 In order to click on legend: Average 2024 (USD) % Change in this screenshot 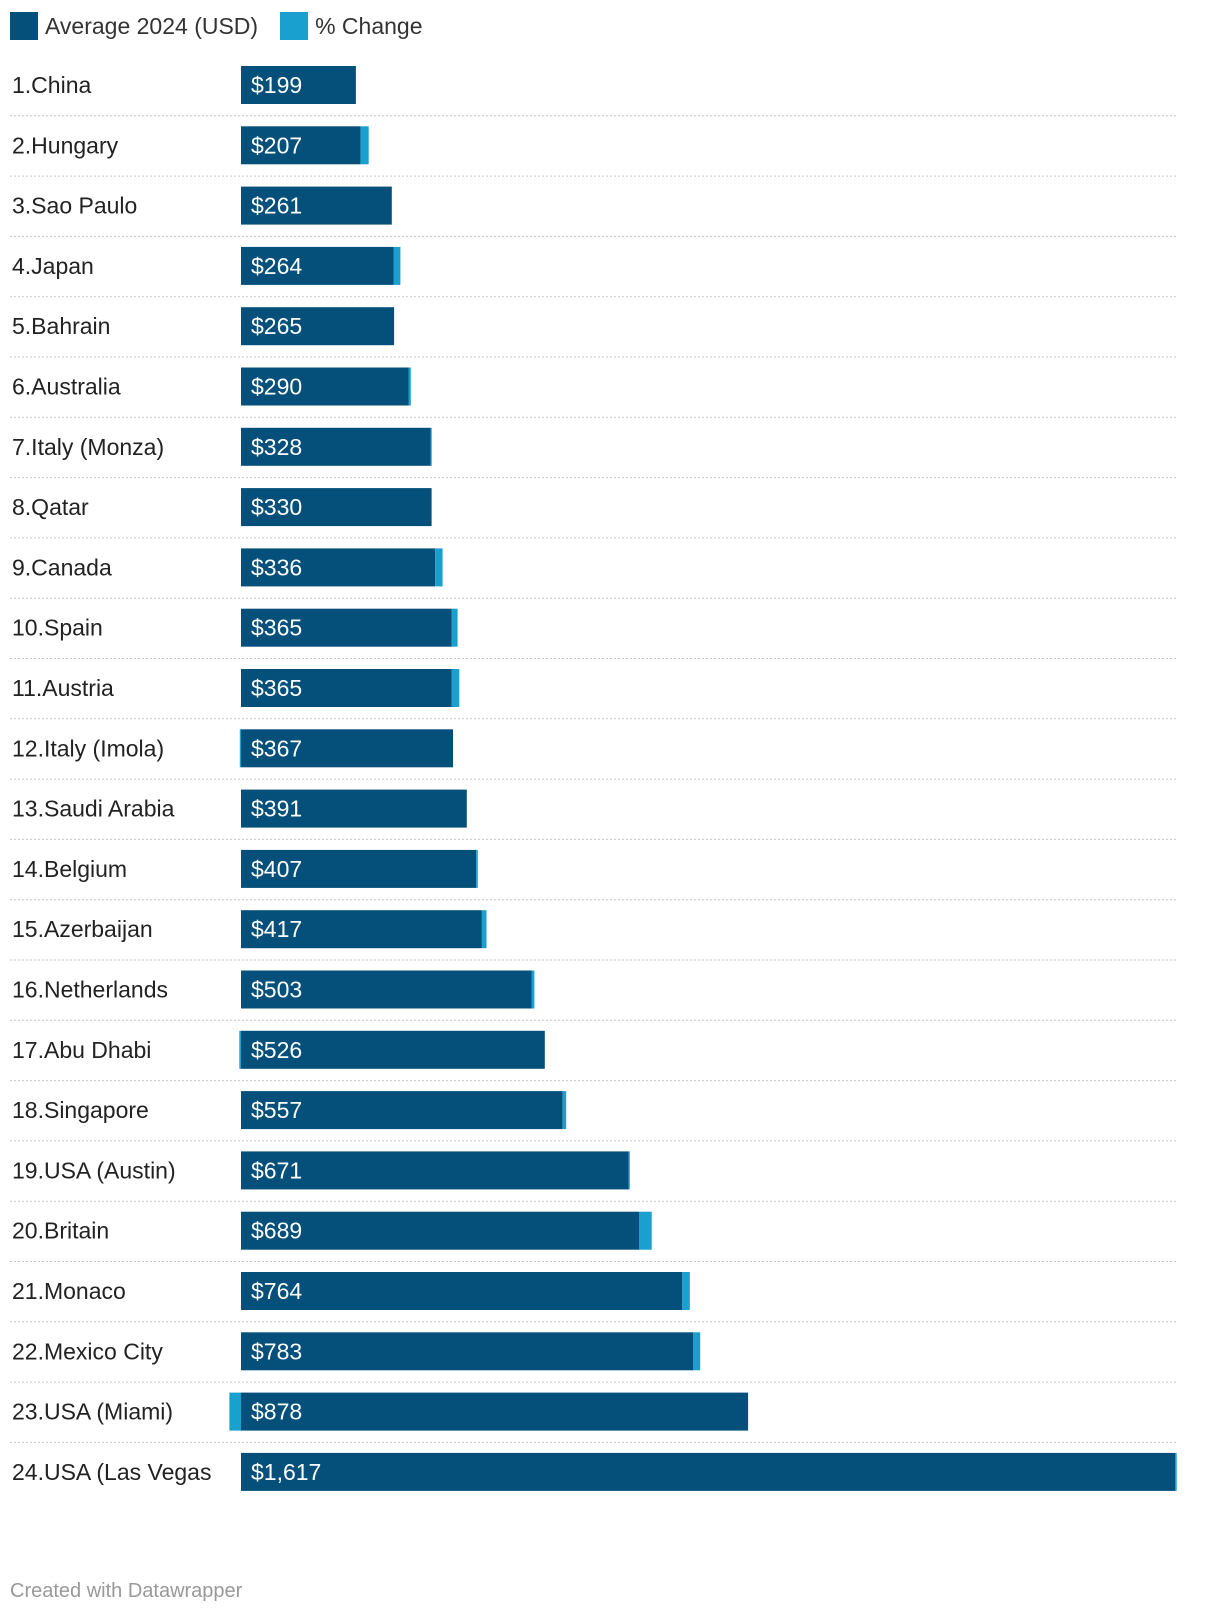, I will do `click(227, 26)`.